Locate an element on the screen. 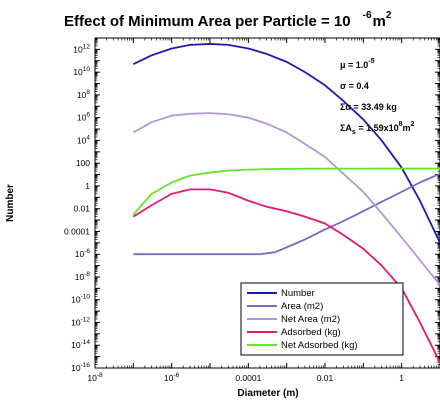 This screenshot has height=403, width=440. annotation-sum-alpha: Σα = 33.49 kg is located at coordinates (368, 107).